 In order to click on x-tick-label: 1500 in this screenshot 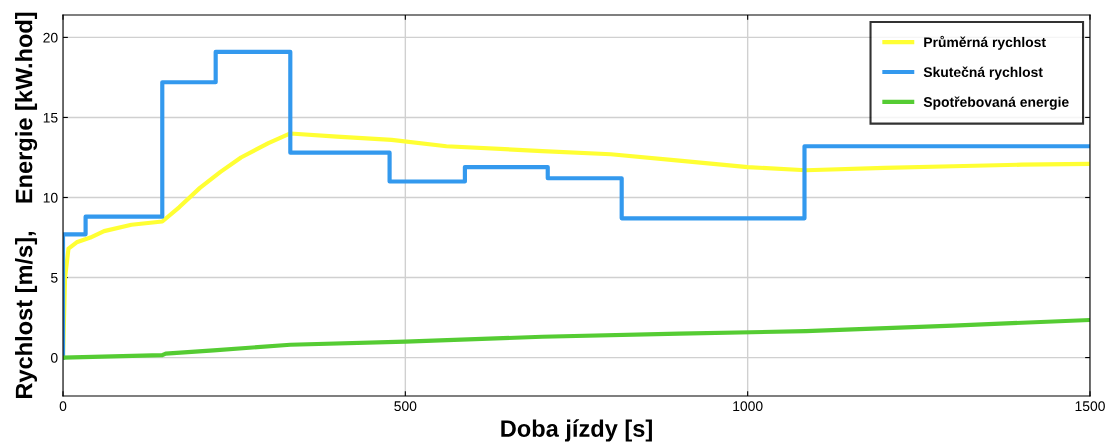, I will do `click(1090, 406)`.